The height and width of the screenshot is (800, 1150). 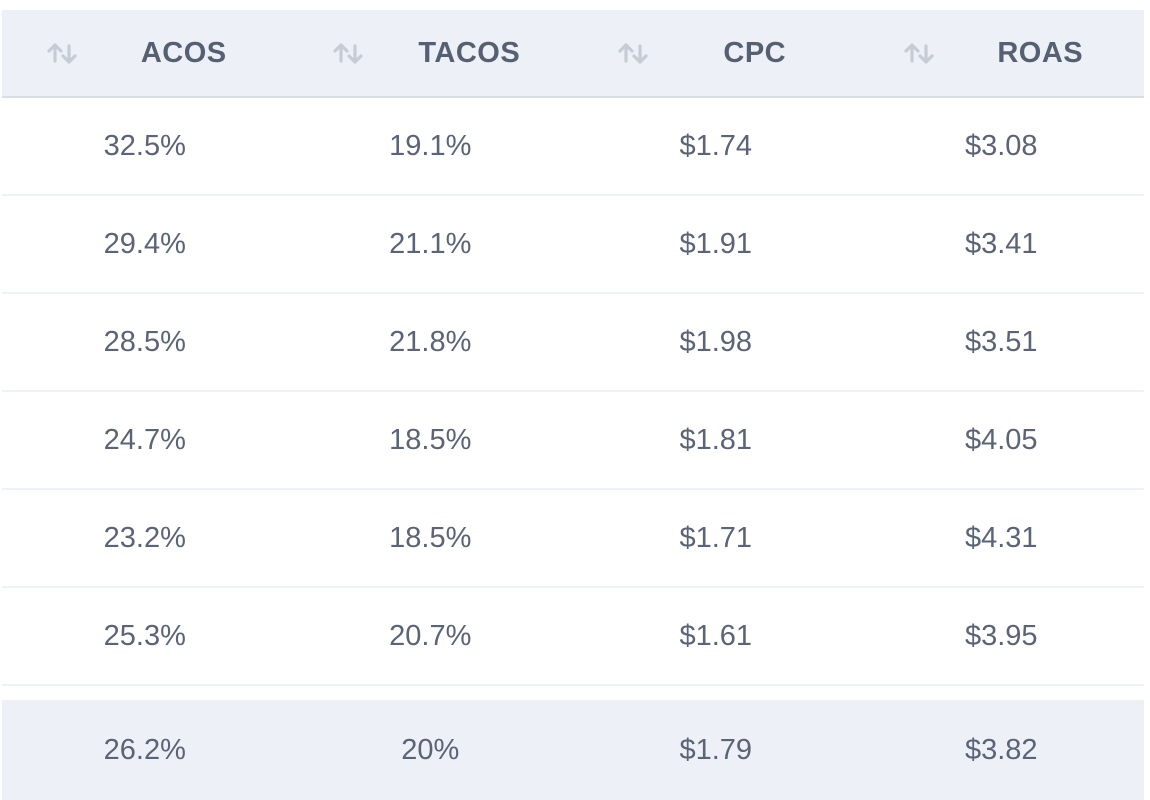 I want to click on table-row: 25.3% 20.7% $1.61 $3.95, so click(x=573, y=637).